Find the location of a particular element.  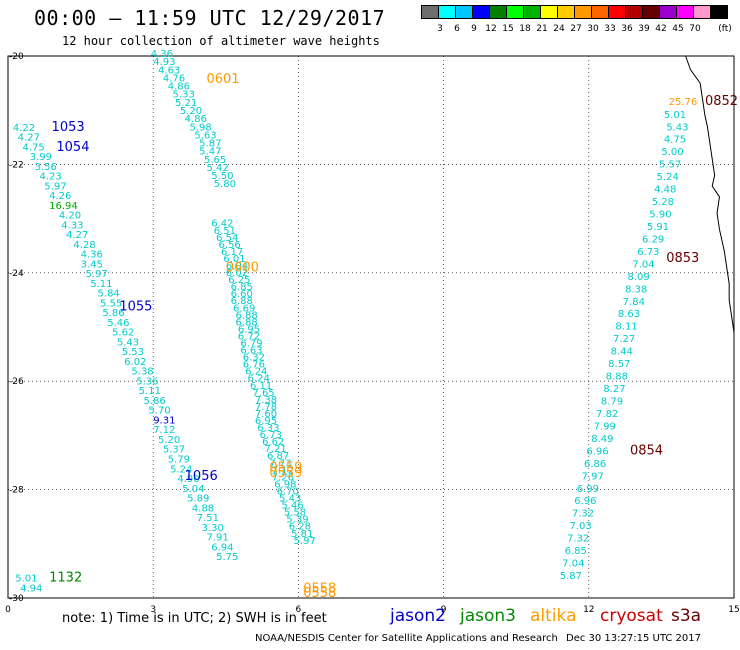

pass-time-label: 0601 is located at coordinates (222, 79).